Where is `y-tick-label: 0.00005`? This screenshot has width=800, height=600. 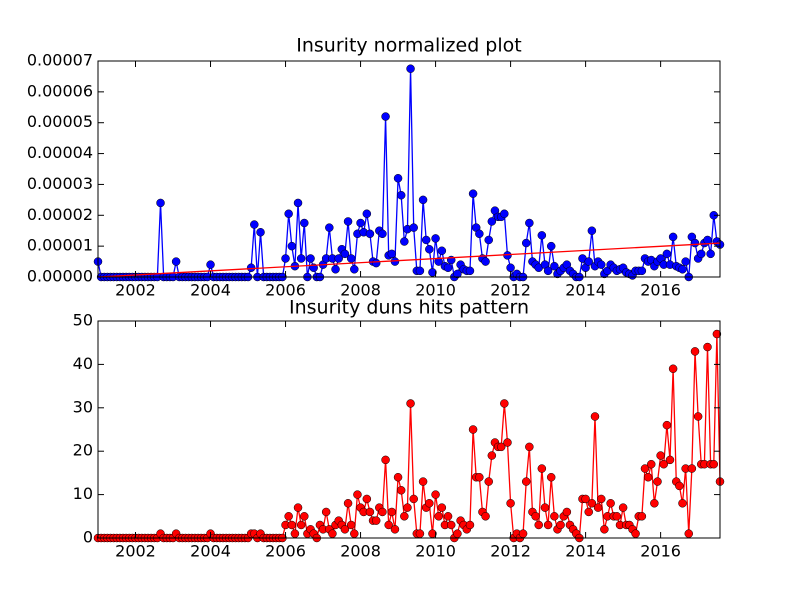
y-tick-label: 0.00005 is located at coordinates (60, 121).